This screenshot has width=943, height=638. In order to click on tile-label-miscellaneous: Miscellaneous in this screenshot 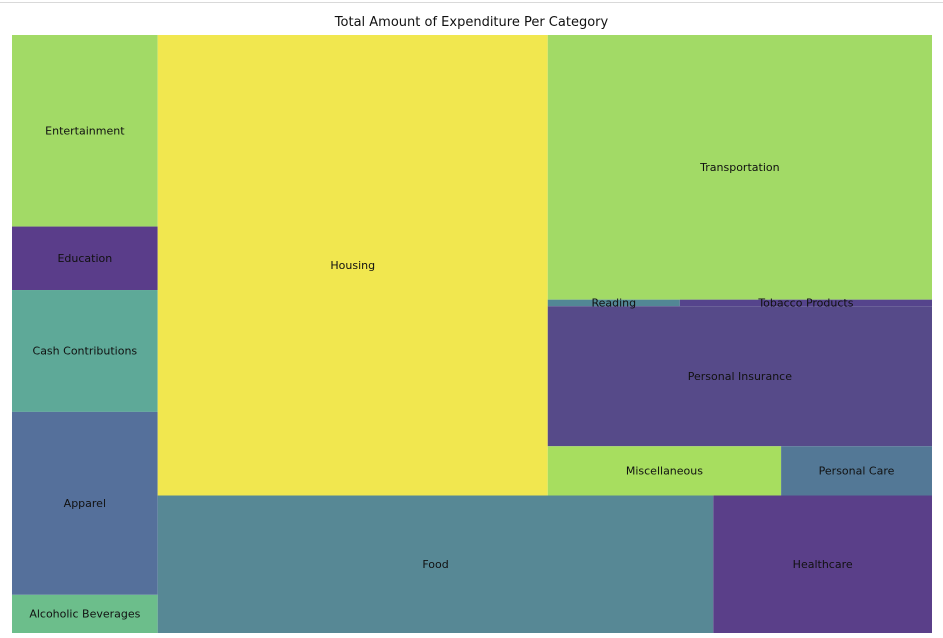, I will do `click(664, 470)`.